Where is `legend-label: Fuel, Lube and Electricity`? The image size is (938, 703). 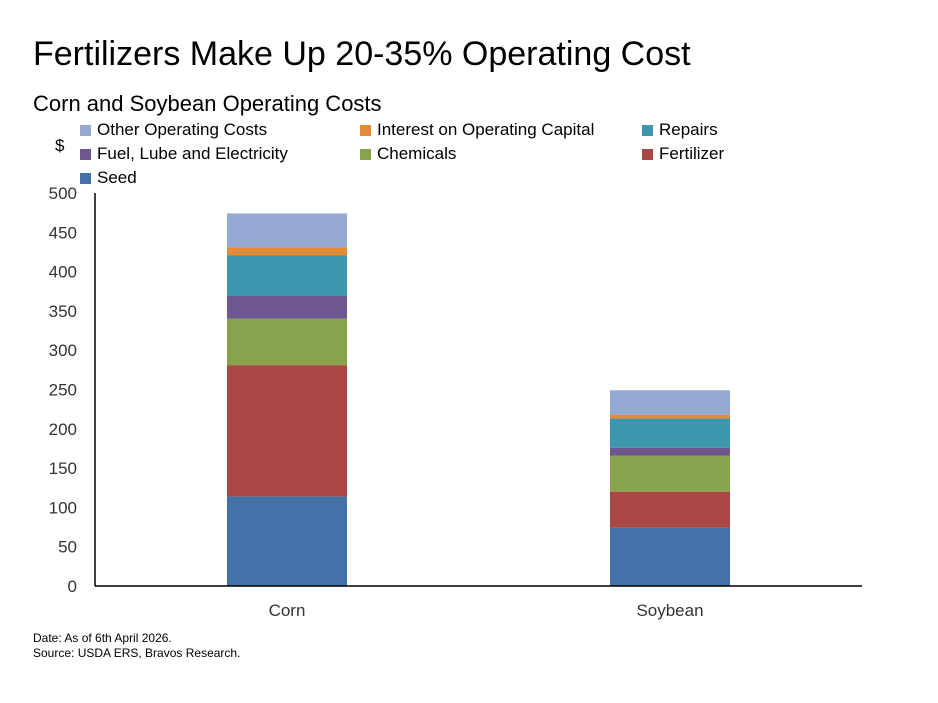
legend-label: Fuel, Lube and Electricity is located at coordinates (192, 153).